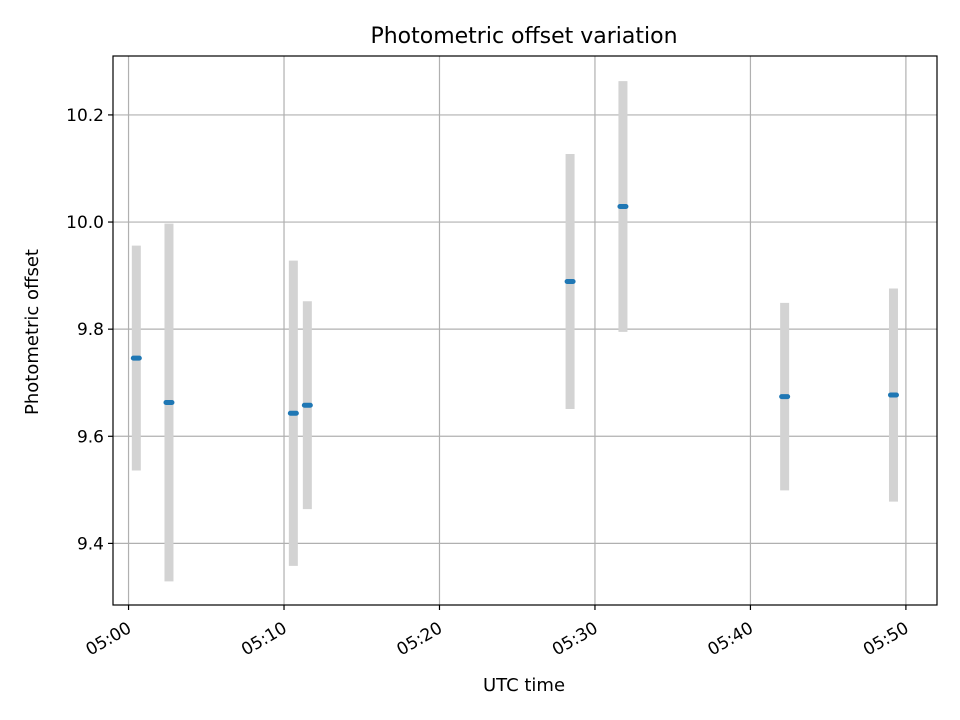  Describe the element at coordinates (85, 116) in the screenshot. I see `y-tick-label: 10.2` at that location.